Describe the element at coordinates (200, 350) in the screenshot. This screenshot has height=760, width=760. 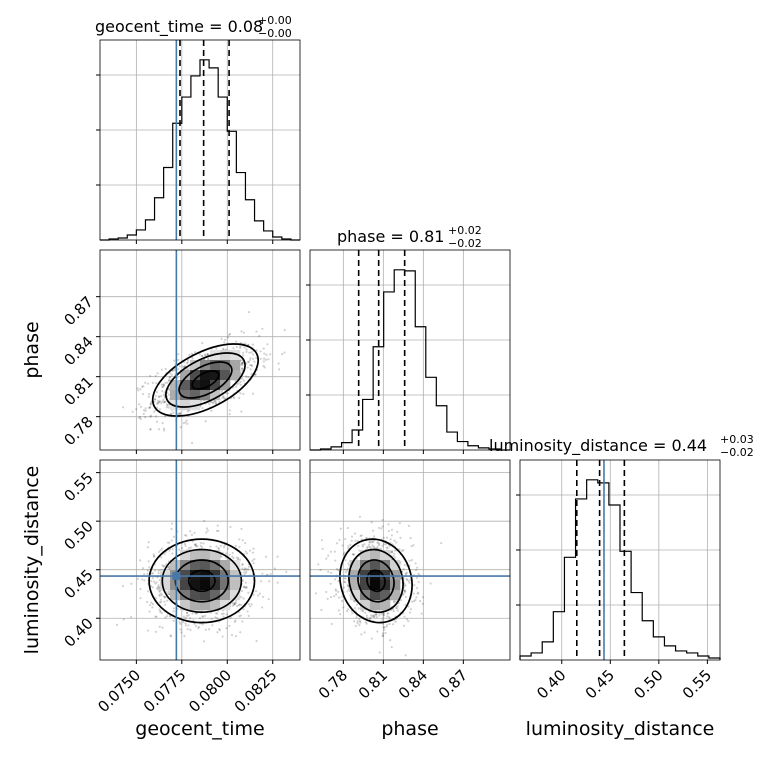
I see `panel-frame` at that location.